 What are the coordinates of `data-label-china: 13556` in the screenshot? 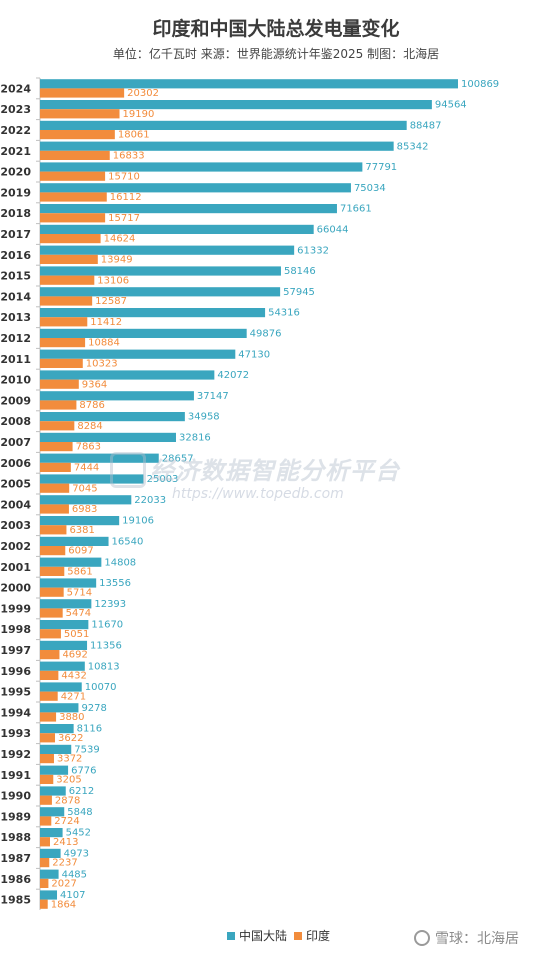 It's located at (115, 583).